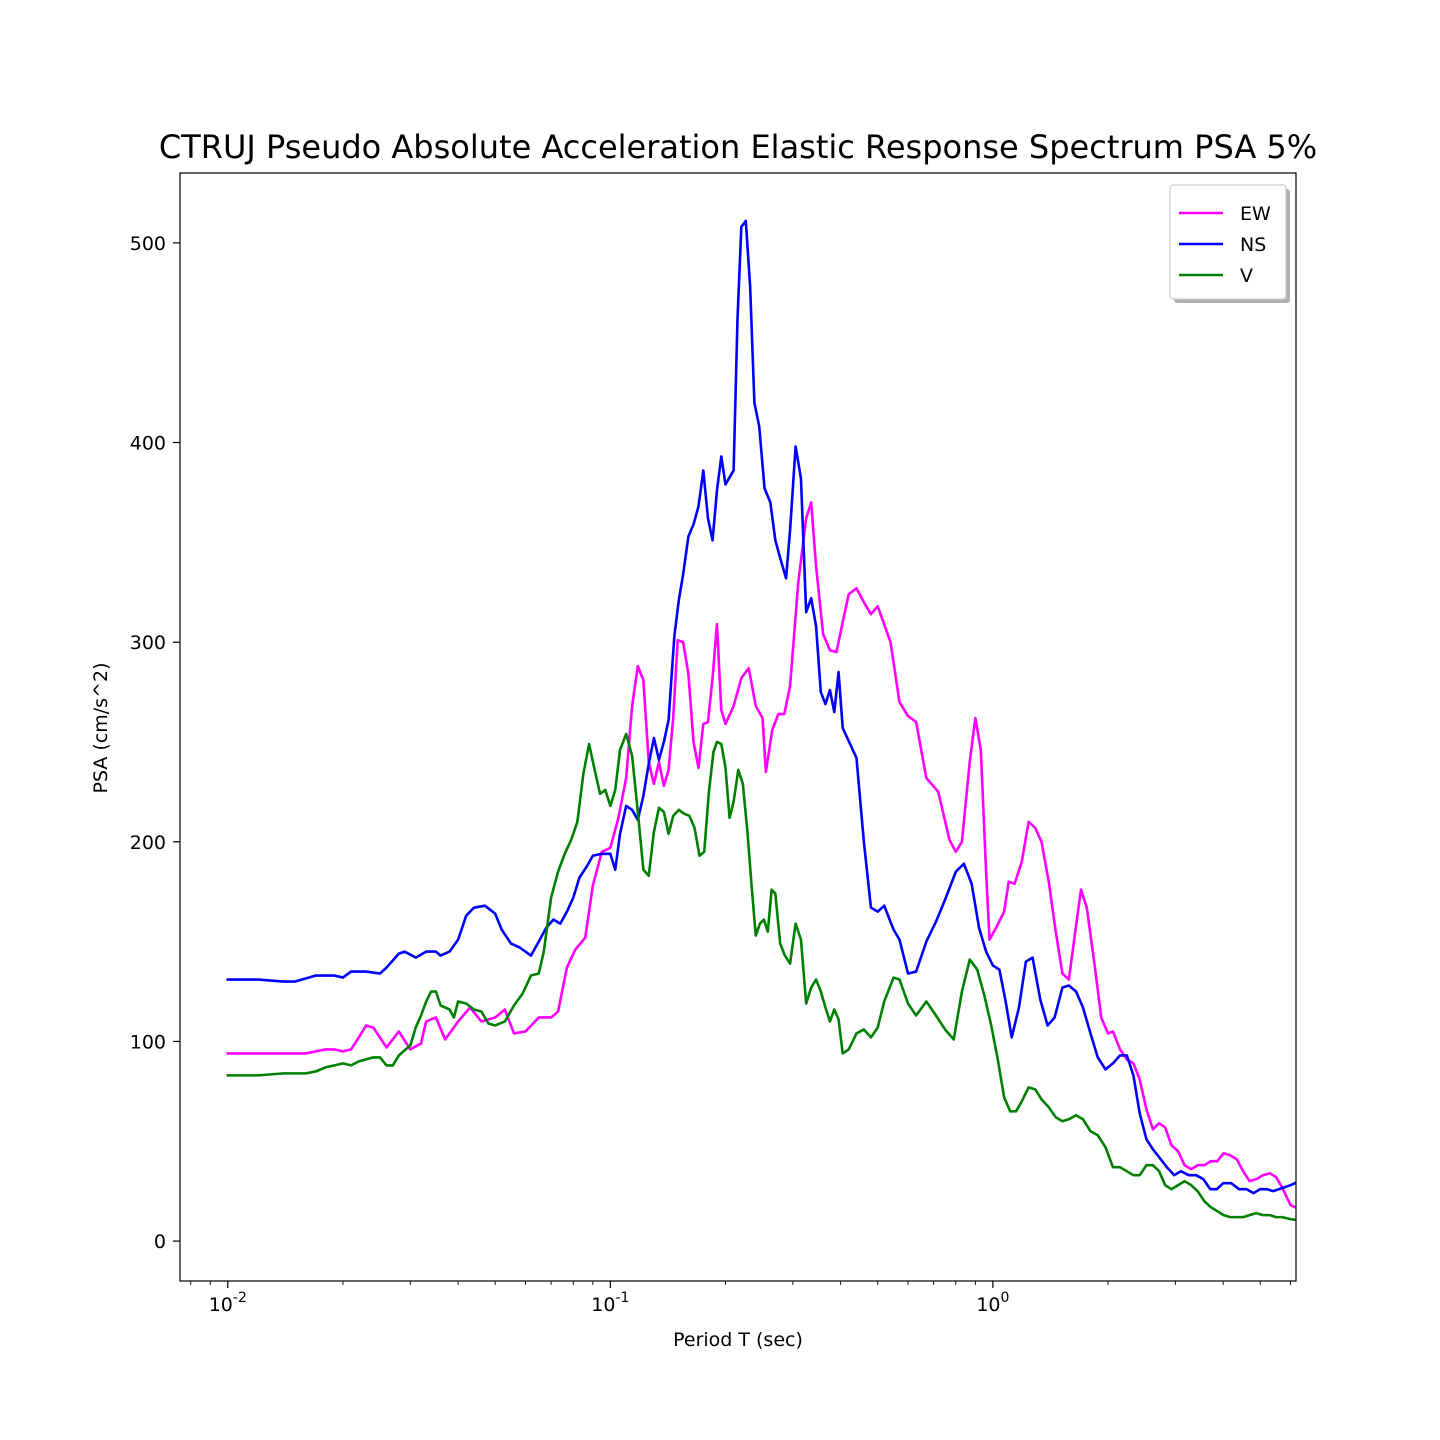 This screenshot has height=1440, width=1440. What do you see at coordinates (992, 1303) in the screenshot?
I see `x-tick-label: 10⁰` at bounding box center [992, 1303].